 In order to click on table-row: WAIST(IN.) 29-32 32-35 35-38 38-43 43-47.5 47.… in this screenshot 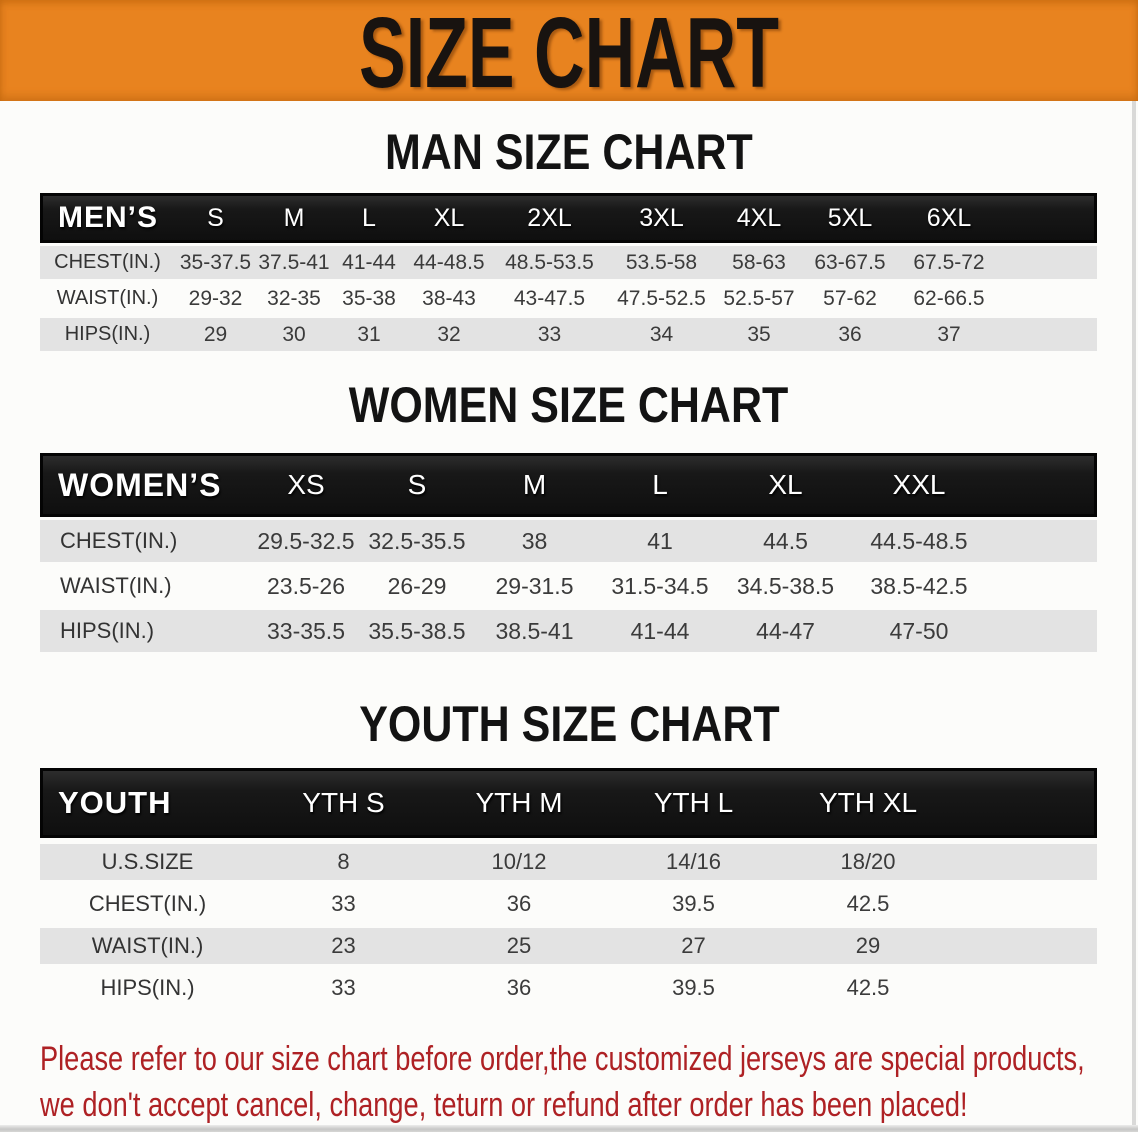, I will do `click(568, 298)`.